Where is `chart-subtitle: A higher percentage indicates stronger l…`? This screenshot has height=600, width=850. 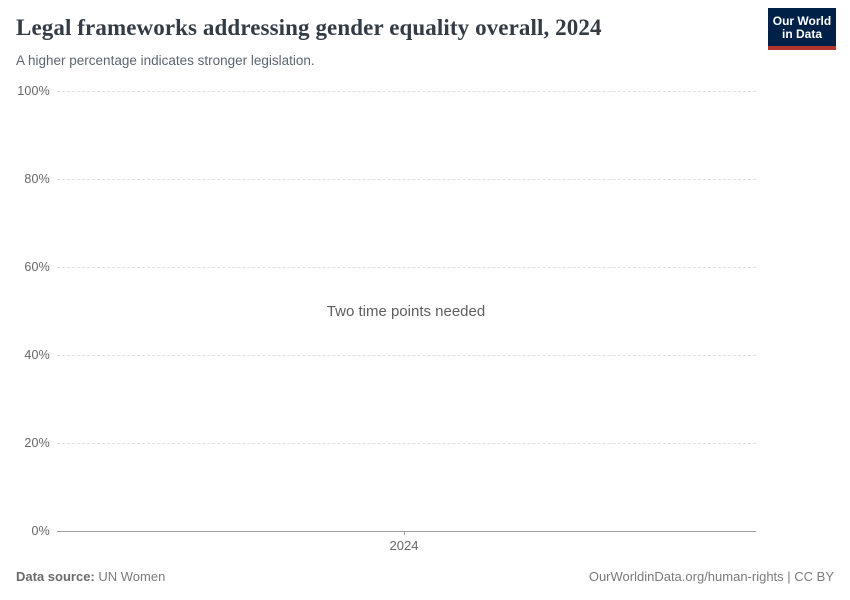
chart-subtitle: A higher percentage indicates stronger l… is located at coordinates (165, 60).